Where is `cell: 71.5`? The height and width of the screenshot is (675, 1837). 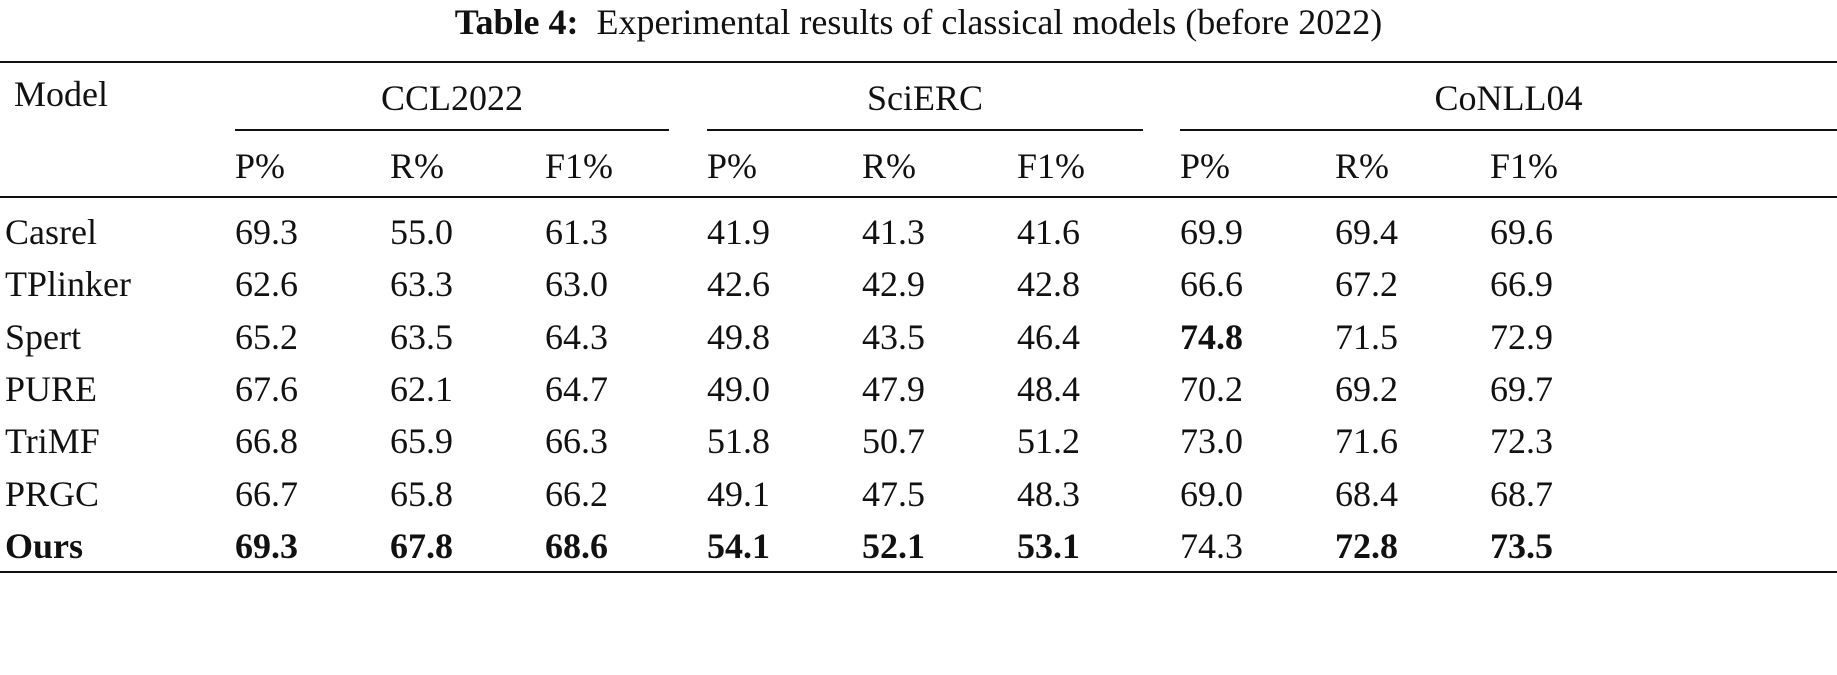
cell: 71.5 is located at coordinates (1366, 336).